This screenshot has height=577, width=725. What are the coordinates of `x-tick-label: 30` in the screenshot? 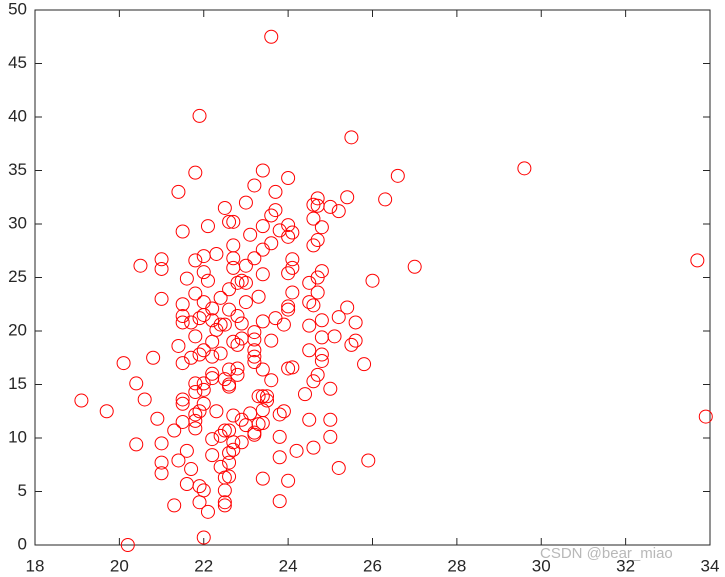 It's located at (541, 565).